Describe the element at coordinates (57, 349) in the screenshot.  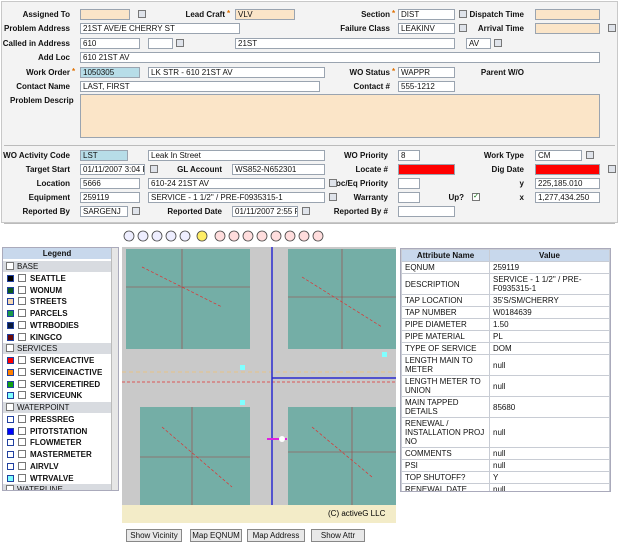
I see `legend-group-row` at that location.